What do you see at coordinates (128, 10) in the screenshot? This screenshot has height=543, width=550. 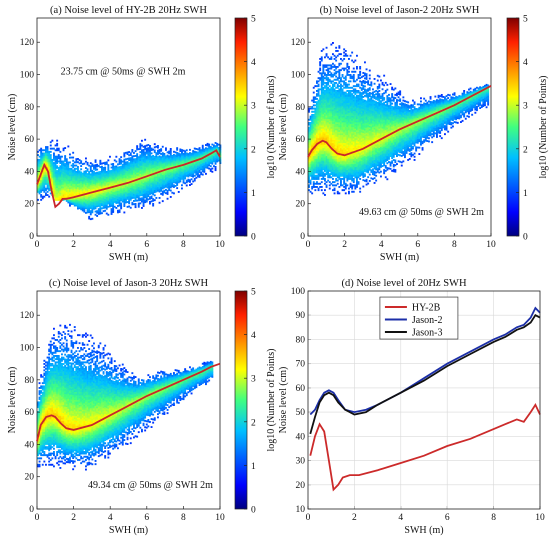 I see `panel-title: (a) Noise level of HY-2B 20Hz SWH` at bounding box center [128, 10].